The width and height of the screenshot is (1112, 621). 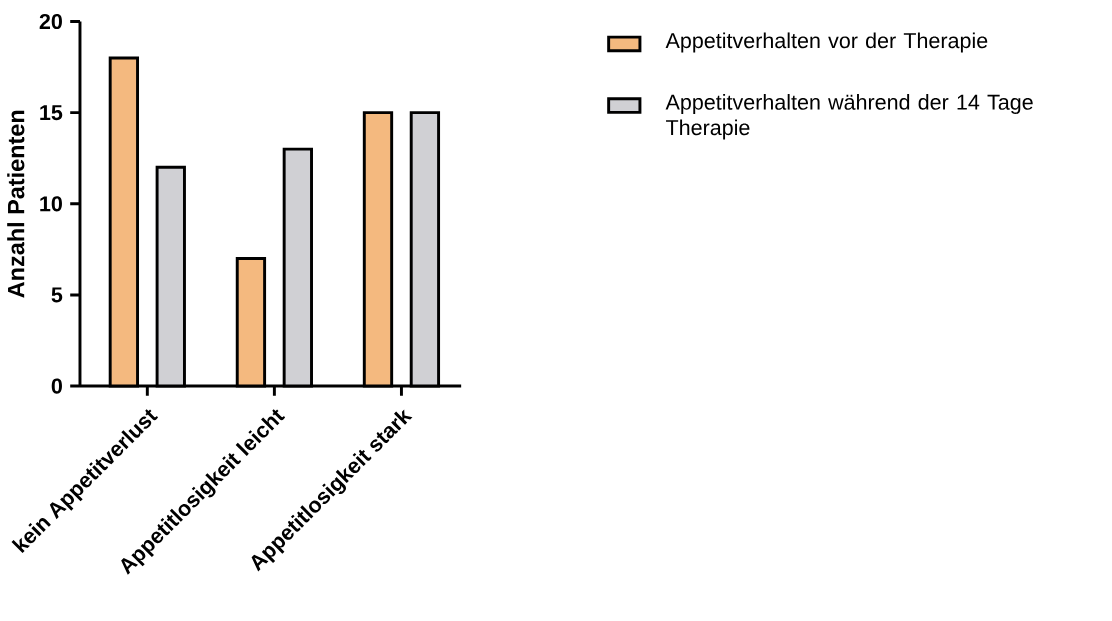 What do you see at coordinates (57, 295) in the screenshot?
I see `y-tick-label: 5` at bounding box center [57, 295].